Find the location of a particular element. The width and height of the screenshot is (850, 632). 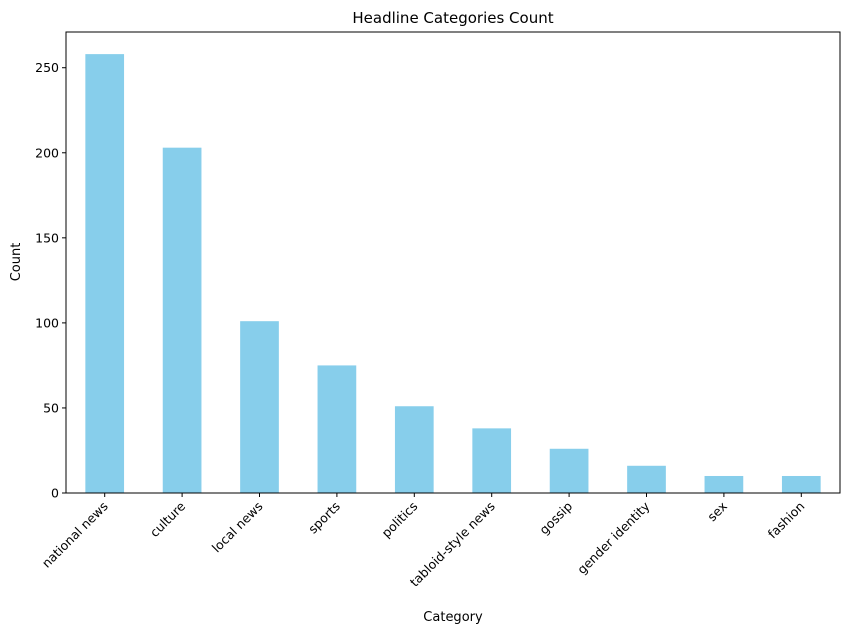

y-tick-label: 100 is located at coordinates (47, 322).